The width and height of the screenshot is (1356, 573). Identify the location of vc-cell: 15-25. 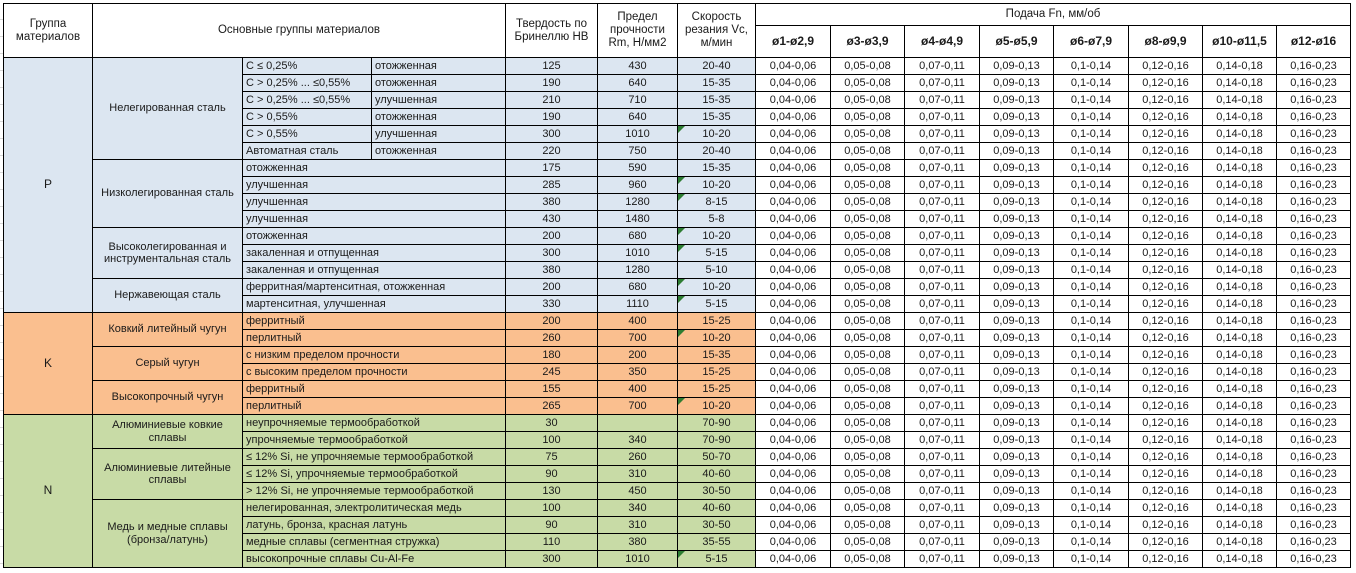
(716, 321).